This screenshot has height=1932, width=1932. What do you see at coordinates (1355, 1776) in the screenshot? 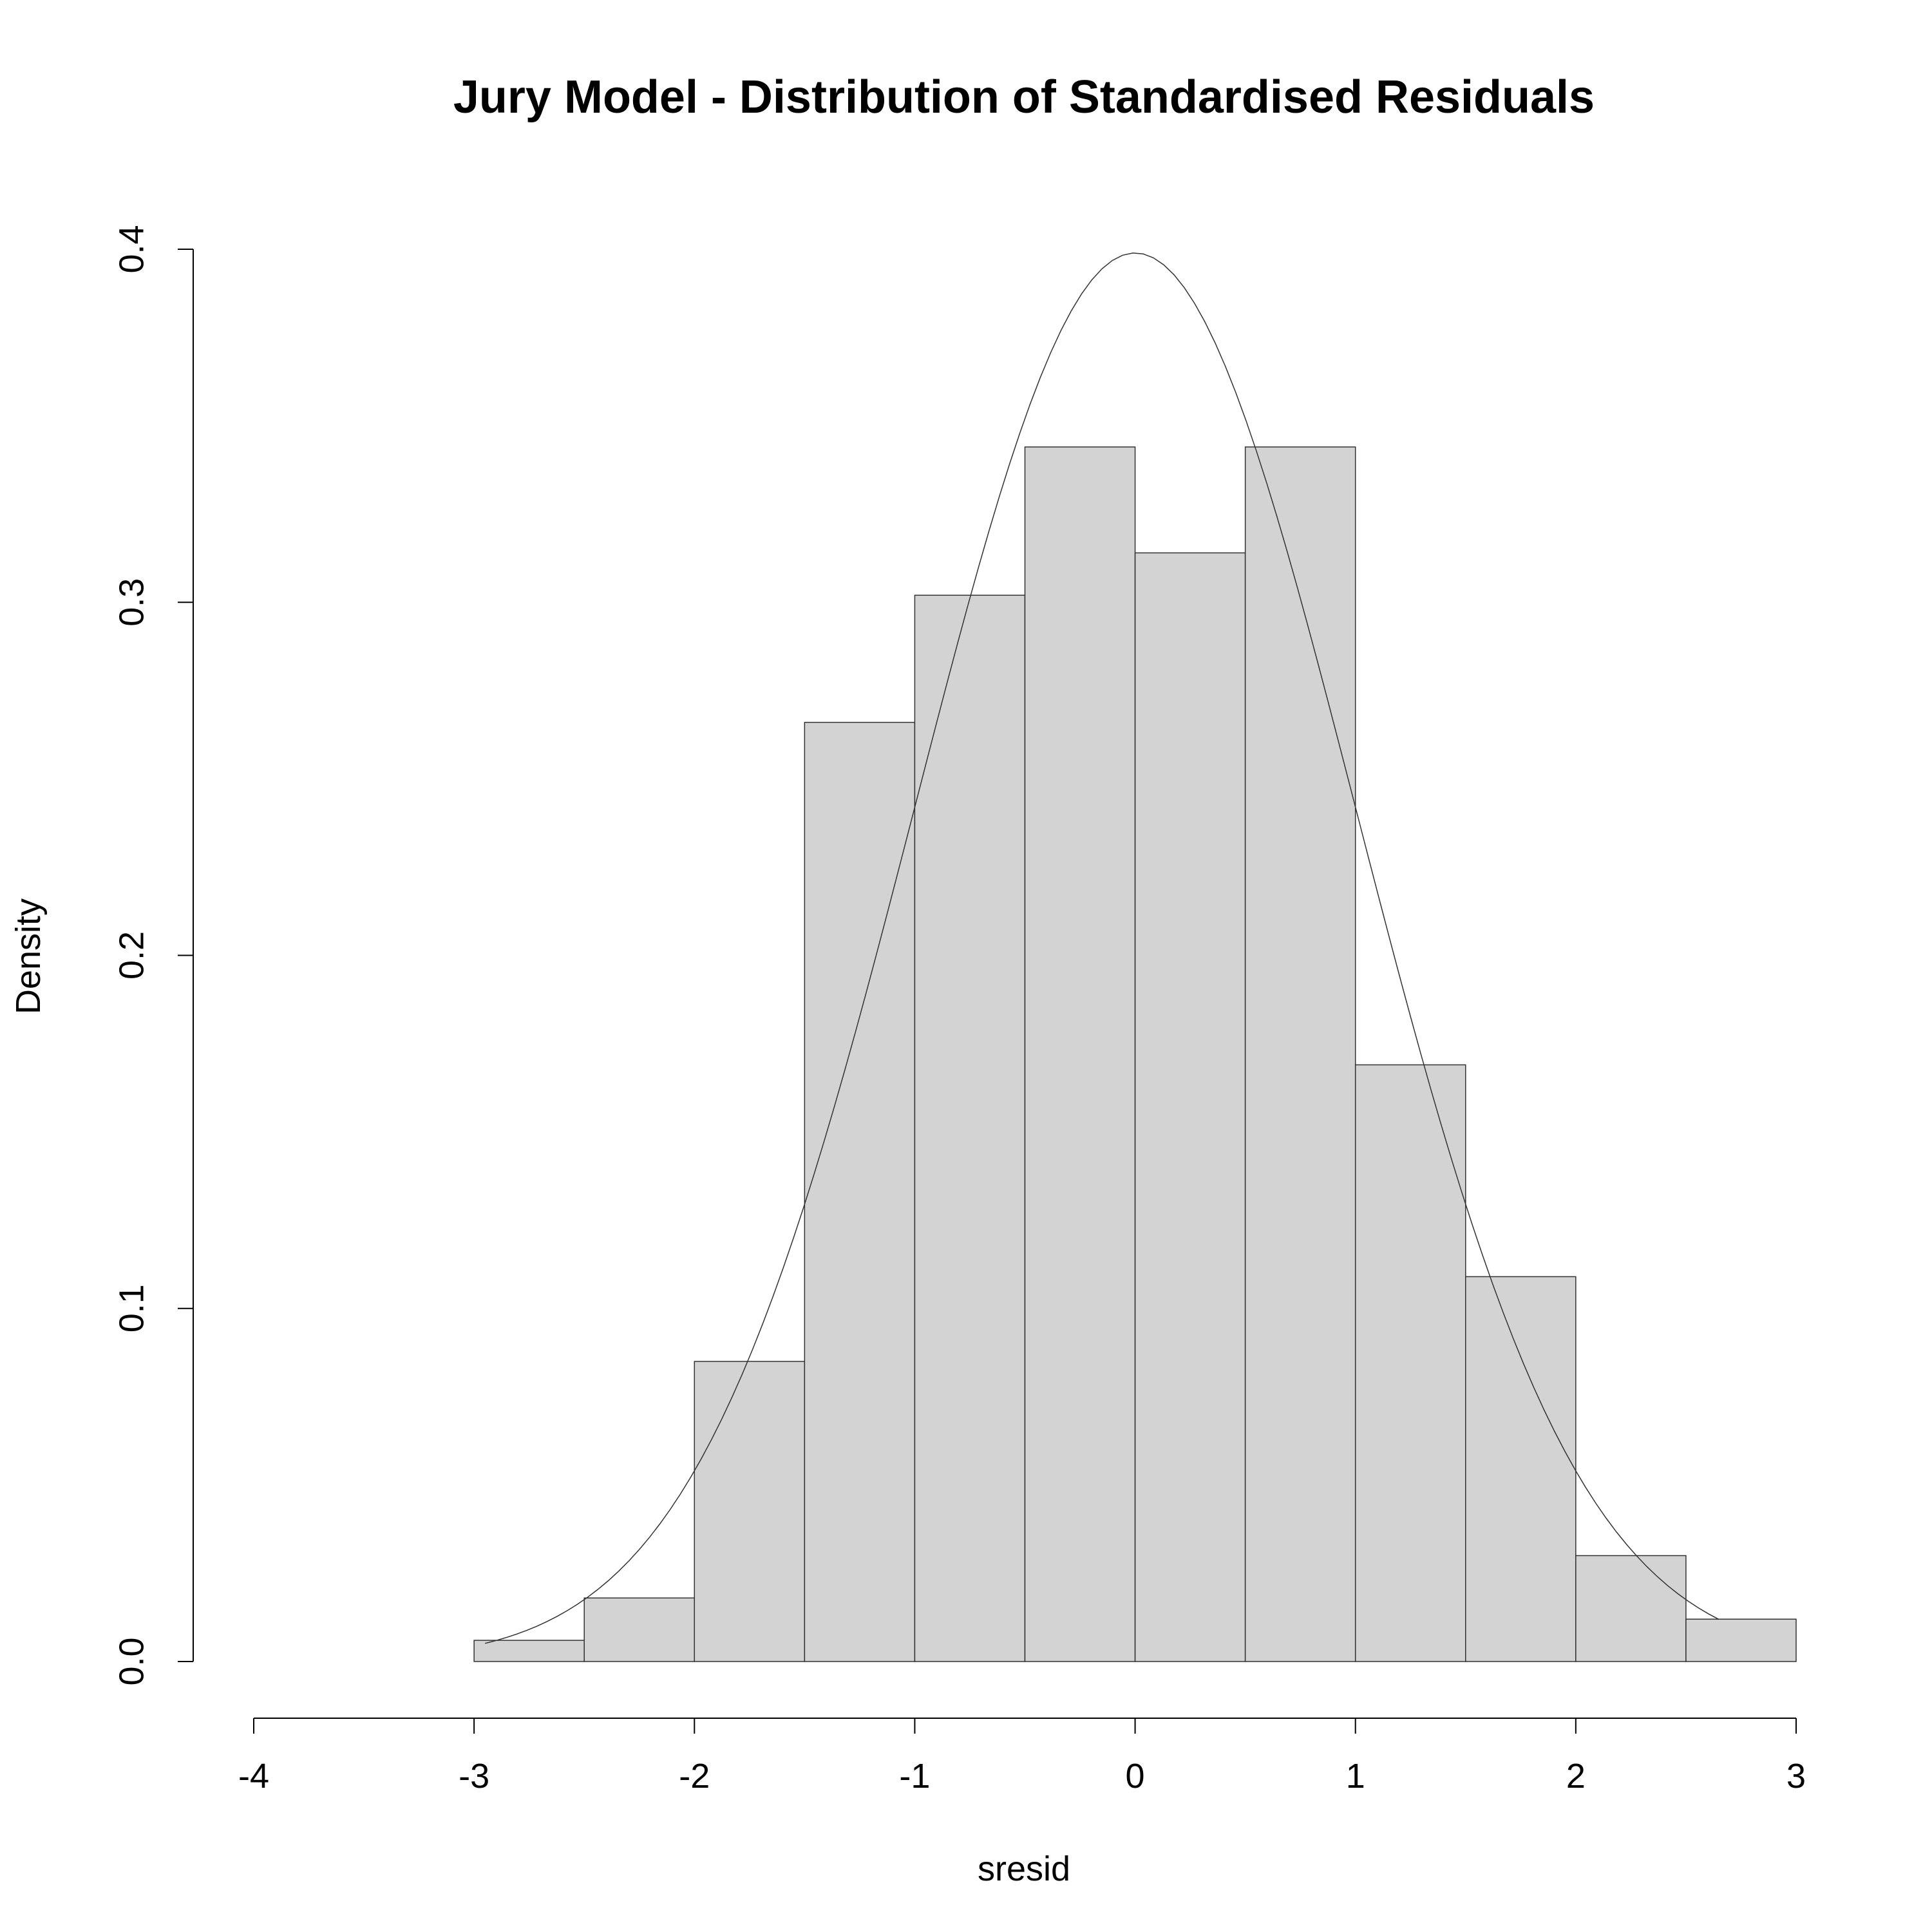
I see `x-tick-label-5: 1` at bounding box center [1355, 1776].